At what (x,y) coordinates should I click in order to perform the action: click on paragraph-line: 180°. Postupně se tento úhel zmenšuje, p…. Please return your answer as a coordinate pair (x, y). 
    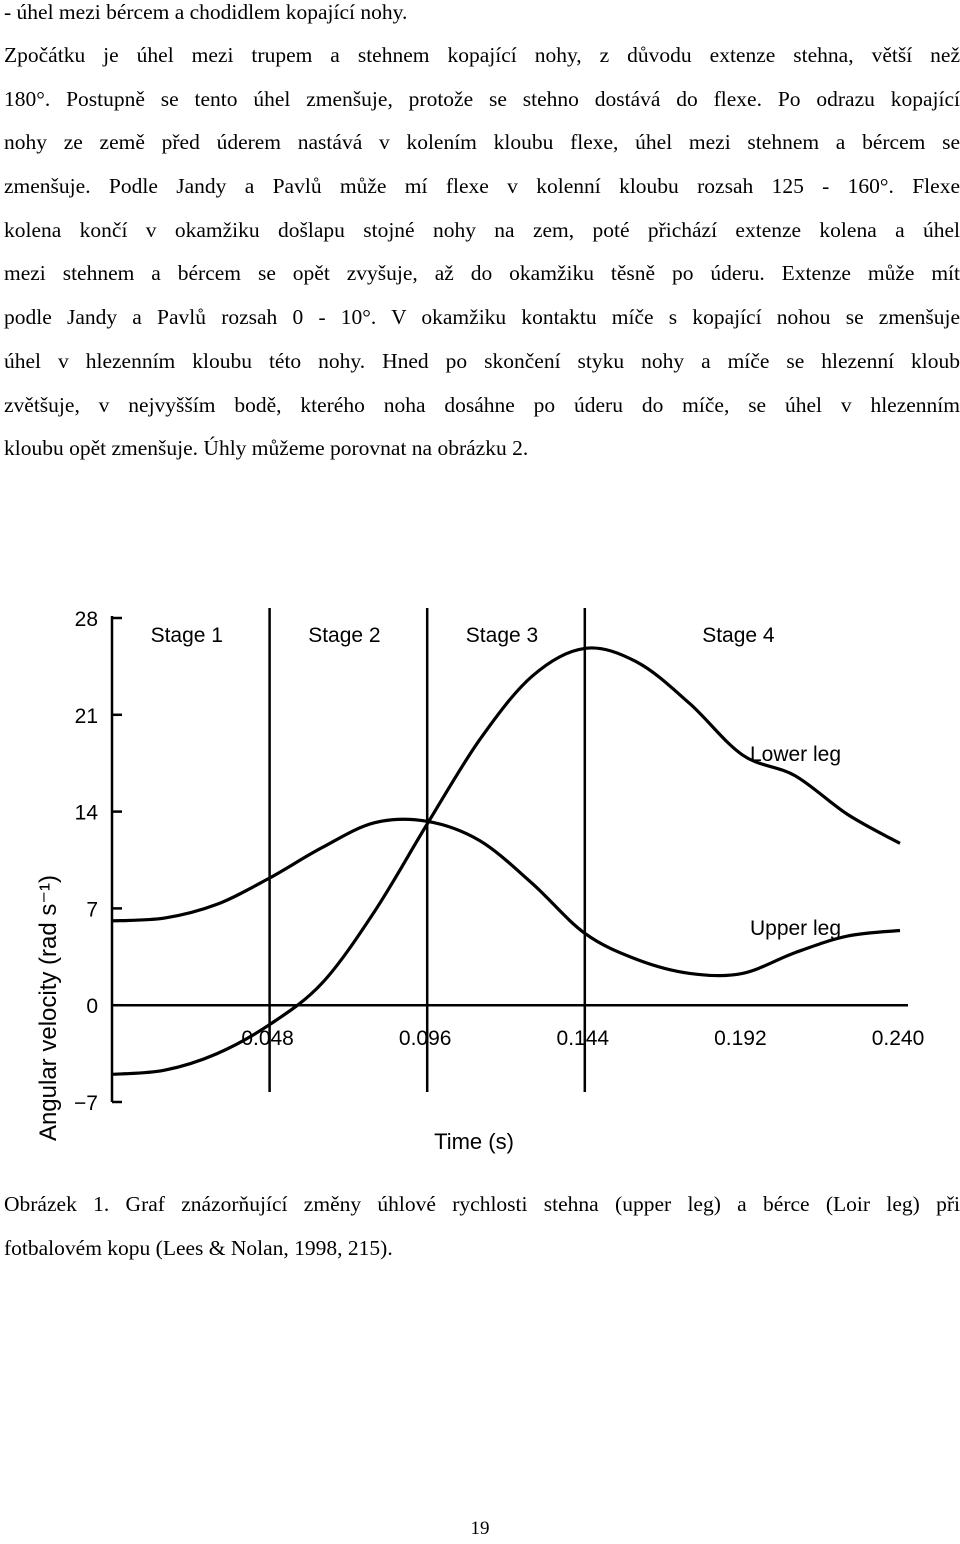
    Looking at the image, I should click on (482, 99).